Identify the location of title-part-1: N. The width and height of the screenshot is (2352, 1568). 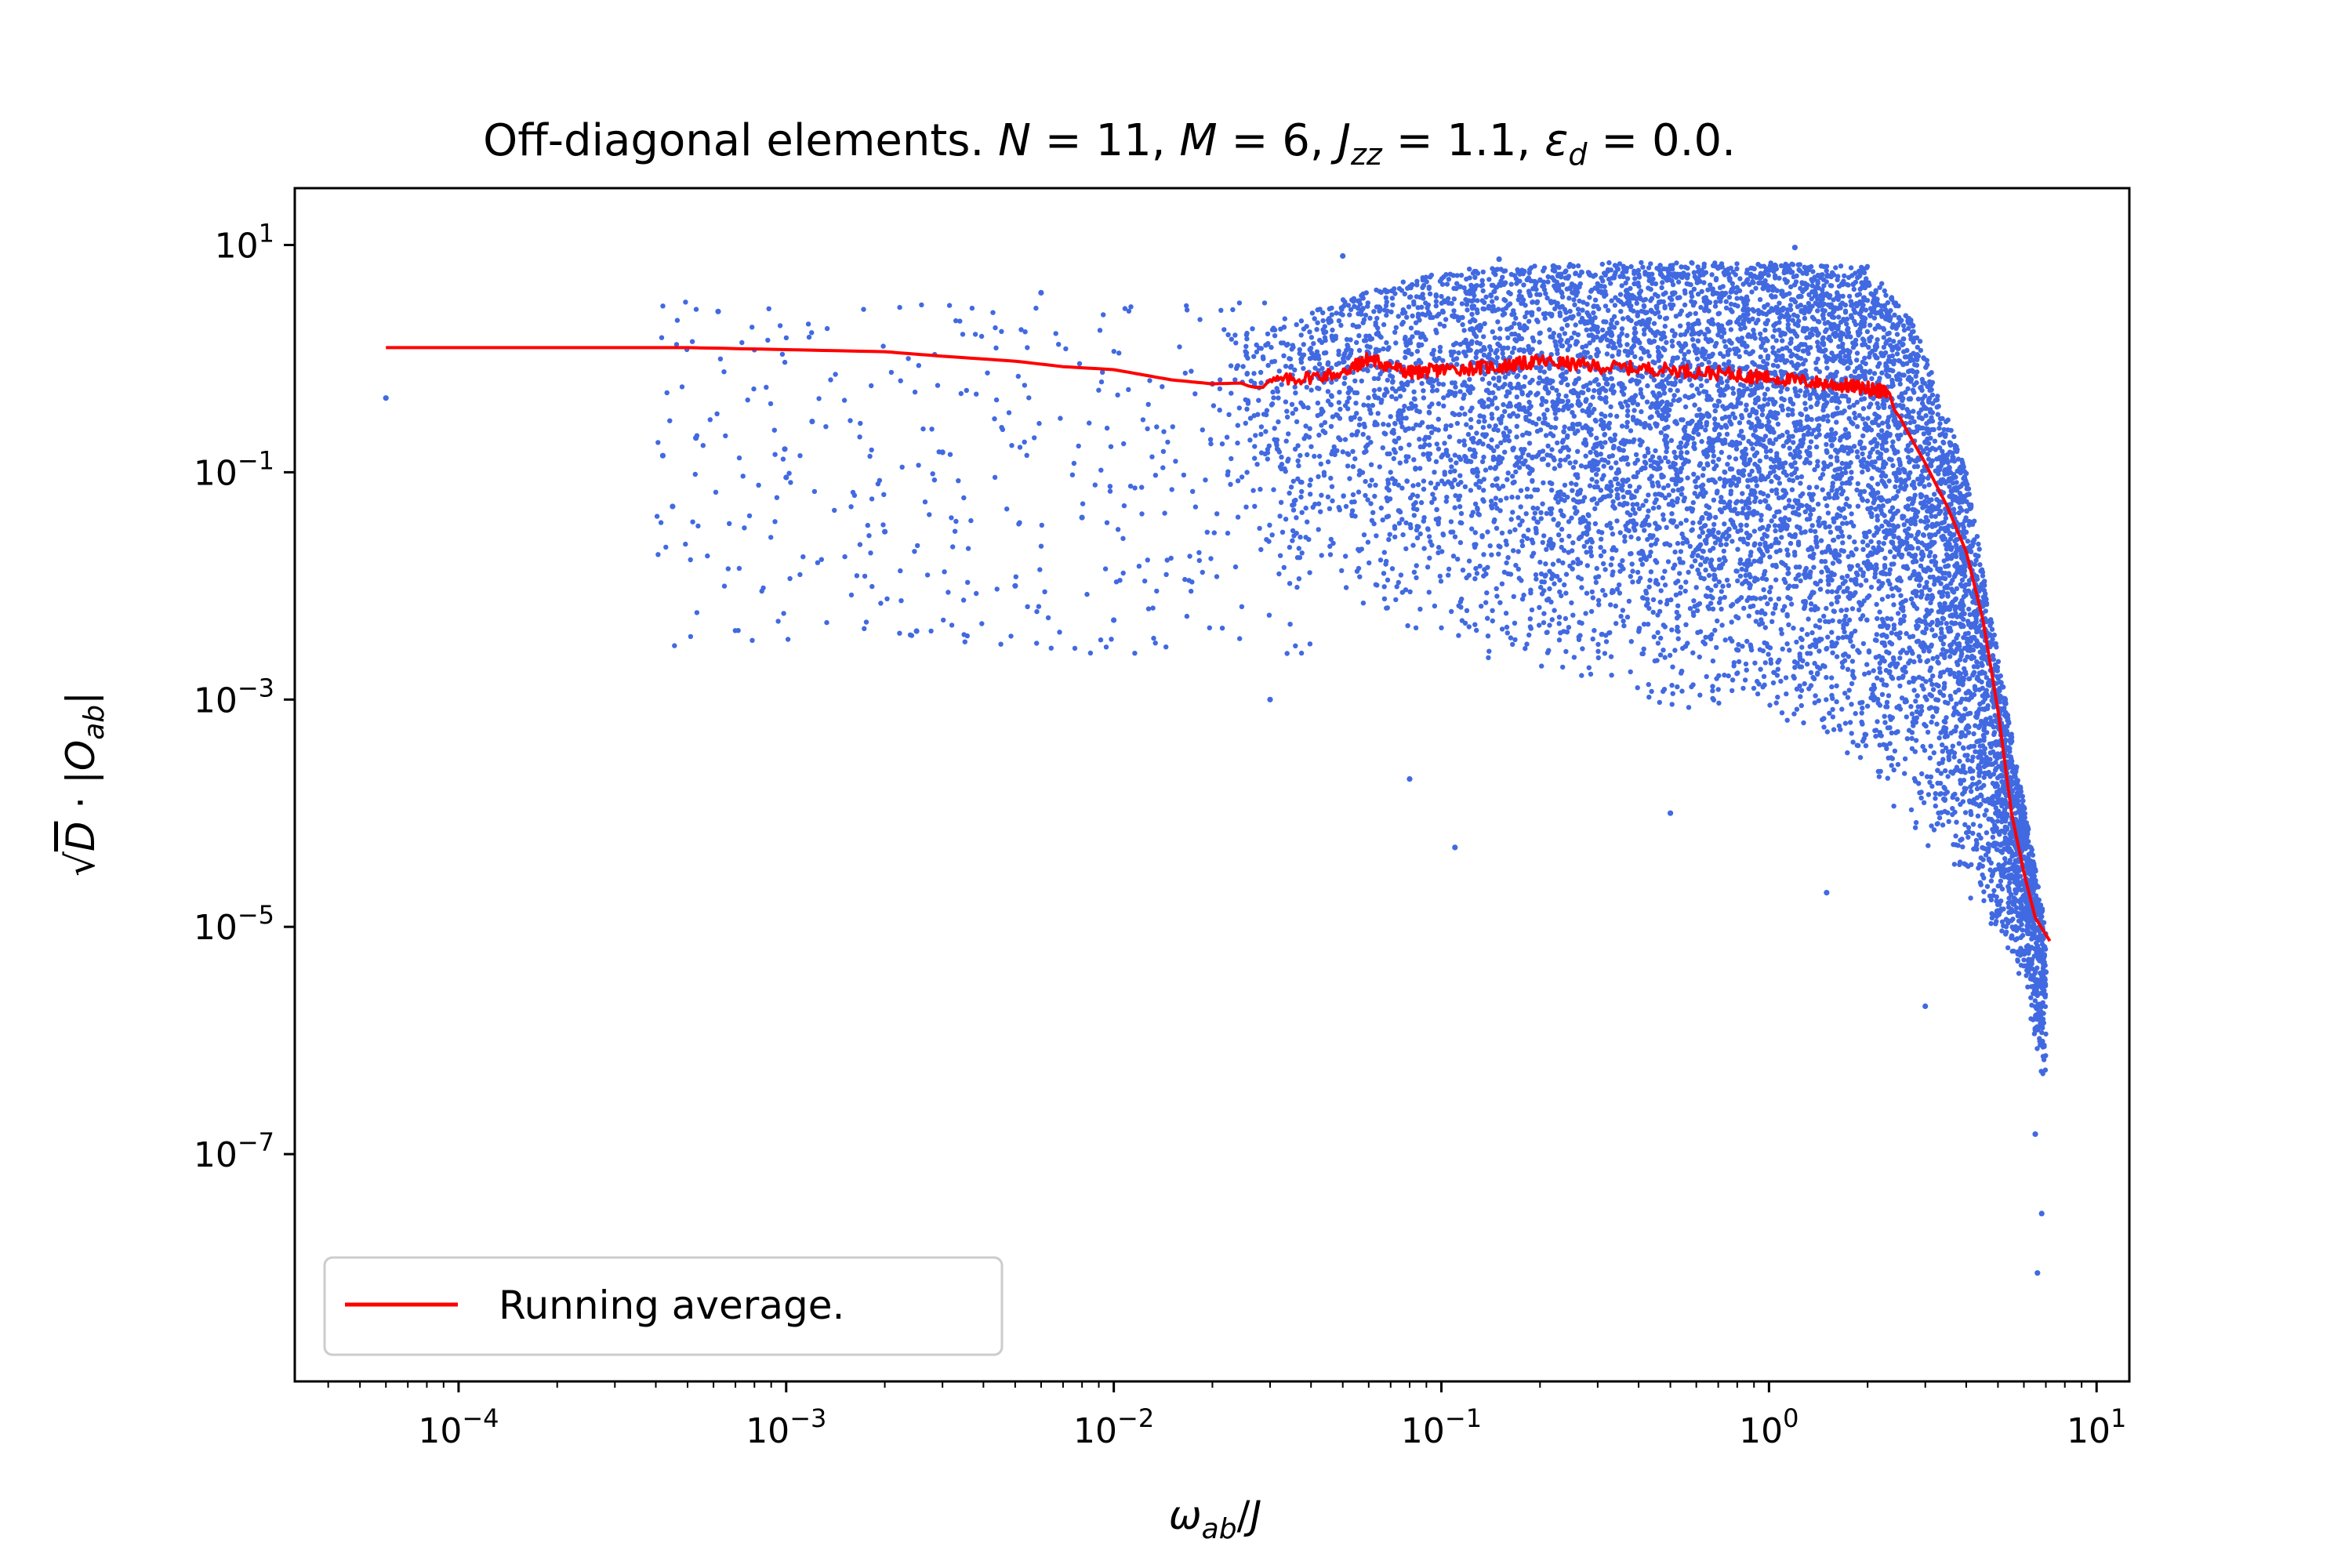
(1015, 140).